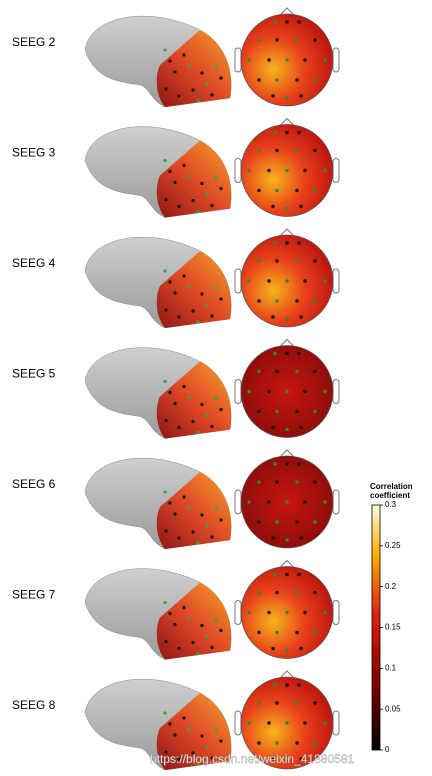 This screenshot has height=776, width=432. What do you see at coordinates (391, 504) in the screenshot?
I see `colorbar-tick-label: 0.3` at bounding box center [391, 504].